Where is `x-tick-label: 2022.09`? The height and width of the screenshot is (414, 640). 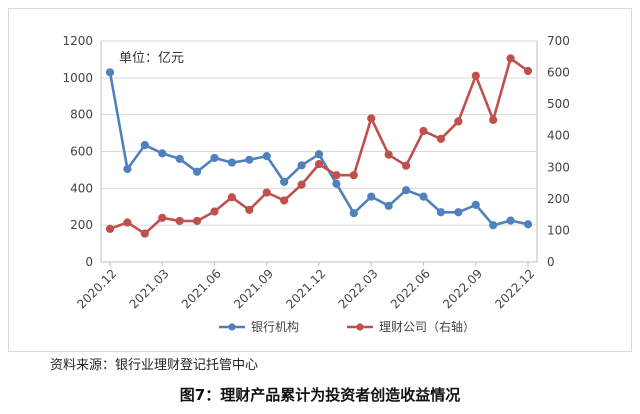 x-tick-label: 2022.09 is located at coordinates (462, 288).